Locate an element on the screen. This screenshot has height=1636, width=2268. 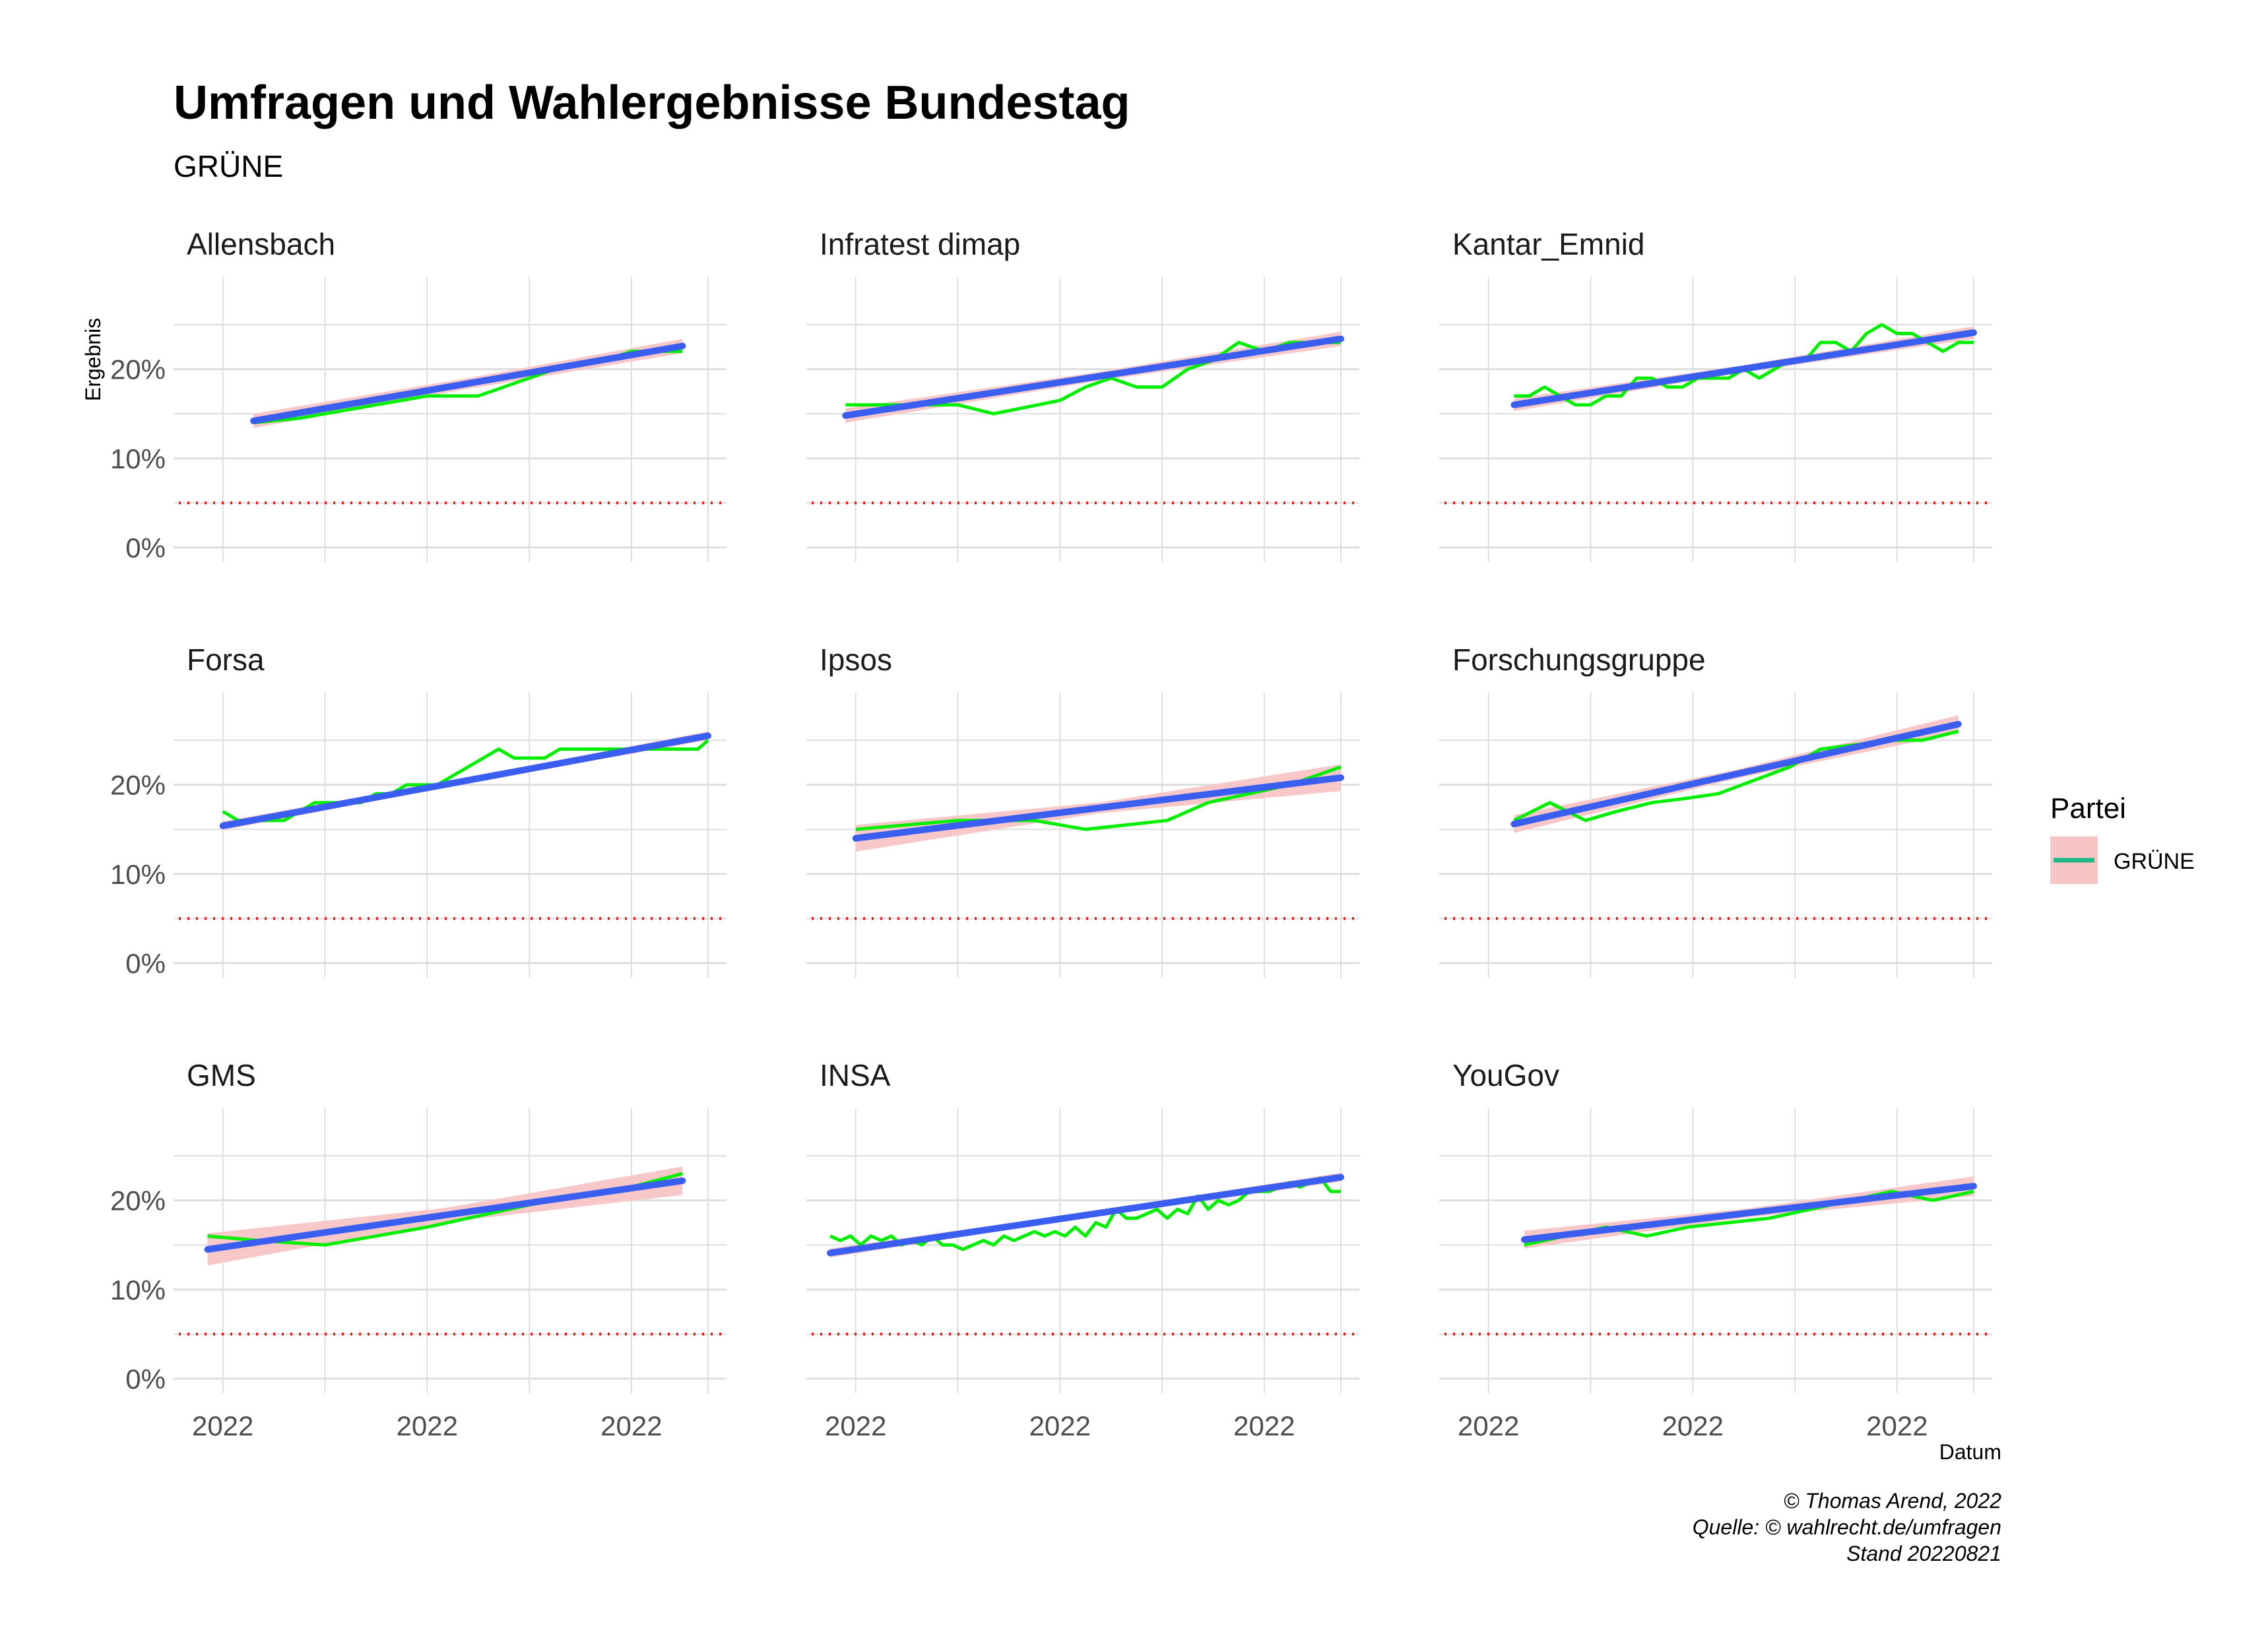
x-axis-title: Datum is located at coordinates (1970, 1452).